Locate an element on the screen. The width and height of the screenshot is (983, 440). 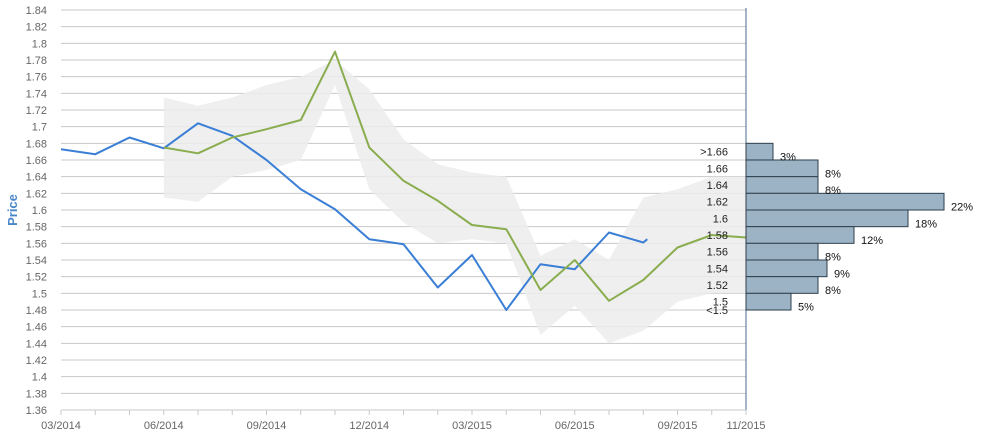
y-tick-label: 1.68 is located at coordinates (36, 144).